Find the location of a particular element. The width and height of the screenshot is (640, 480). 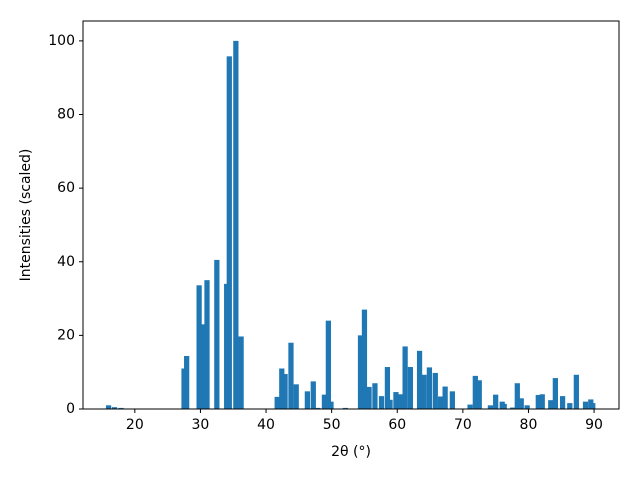

x-axis-label: 2θ (°) is located at coordinates (351, 452).